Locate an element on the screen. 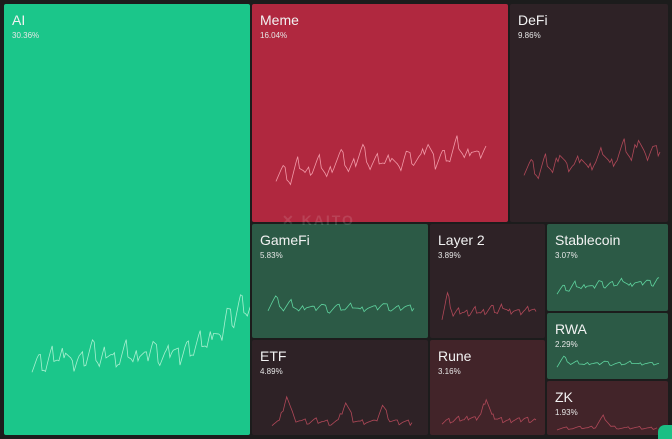  tile-name: GameFi is located at coordinates (285, 240).